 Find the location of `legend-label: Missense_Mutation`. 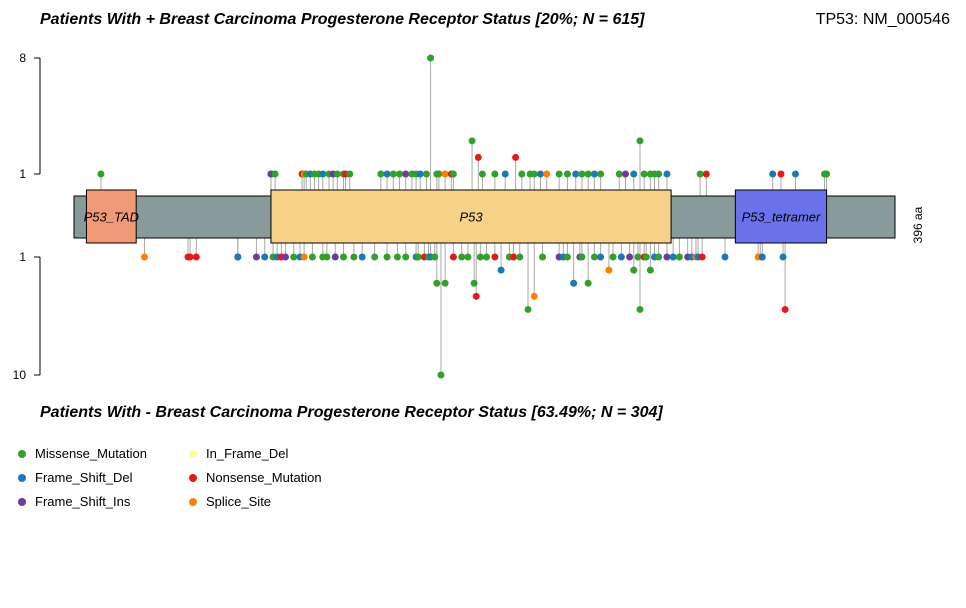

legend-label: Missense_Mutation is located at coordinates (91, 453).